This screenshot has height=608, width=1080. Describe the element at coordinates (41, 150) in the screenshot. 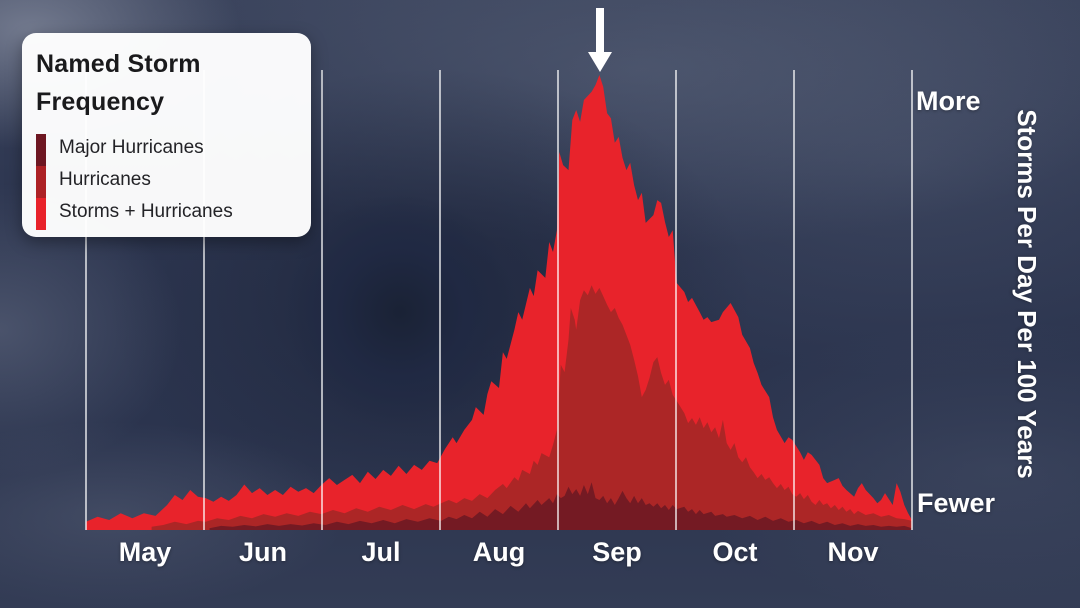

I see `major-hurricanes-swatch` at that location.